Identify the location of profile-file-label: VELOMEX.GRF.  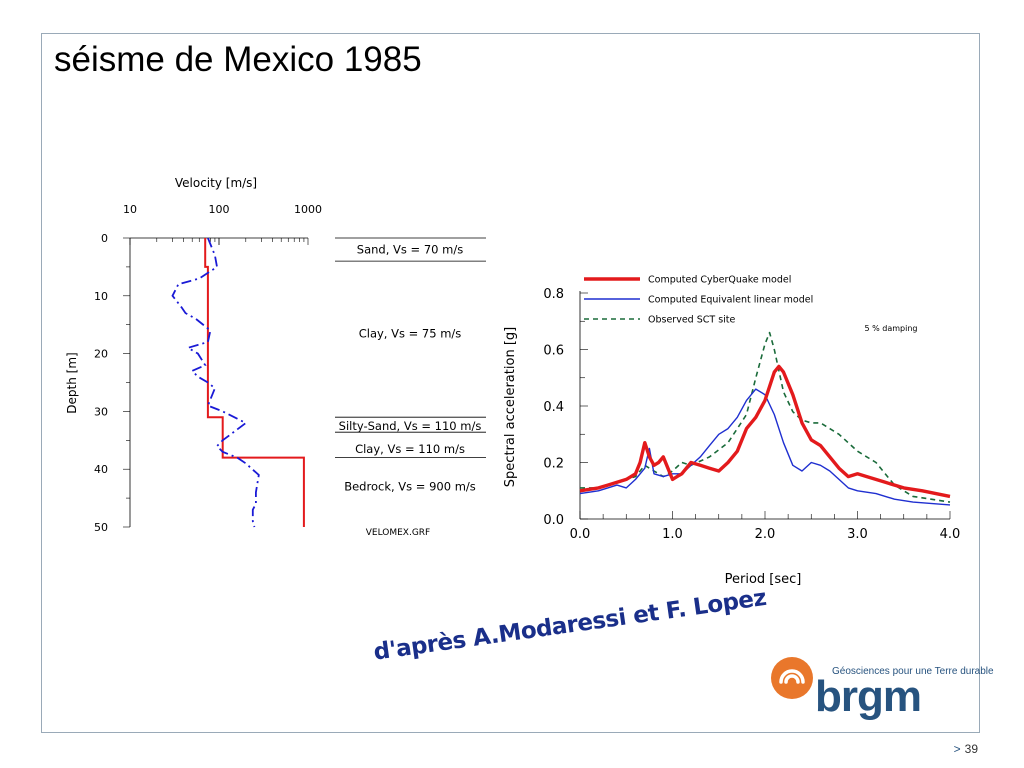
(398, 533).